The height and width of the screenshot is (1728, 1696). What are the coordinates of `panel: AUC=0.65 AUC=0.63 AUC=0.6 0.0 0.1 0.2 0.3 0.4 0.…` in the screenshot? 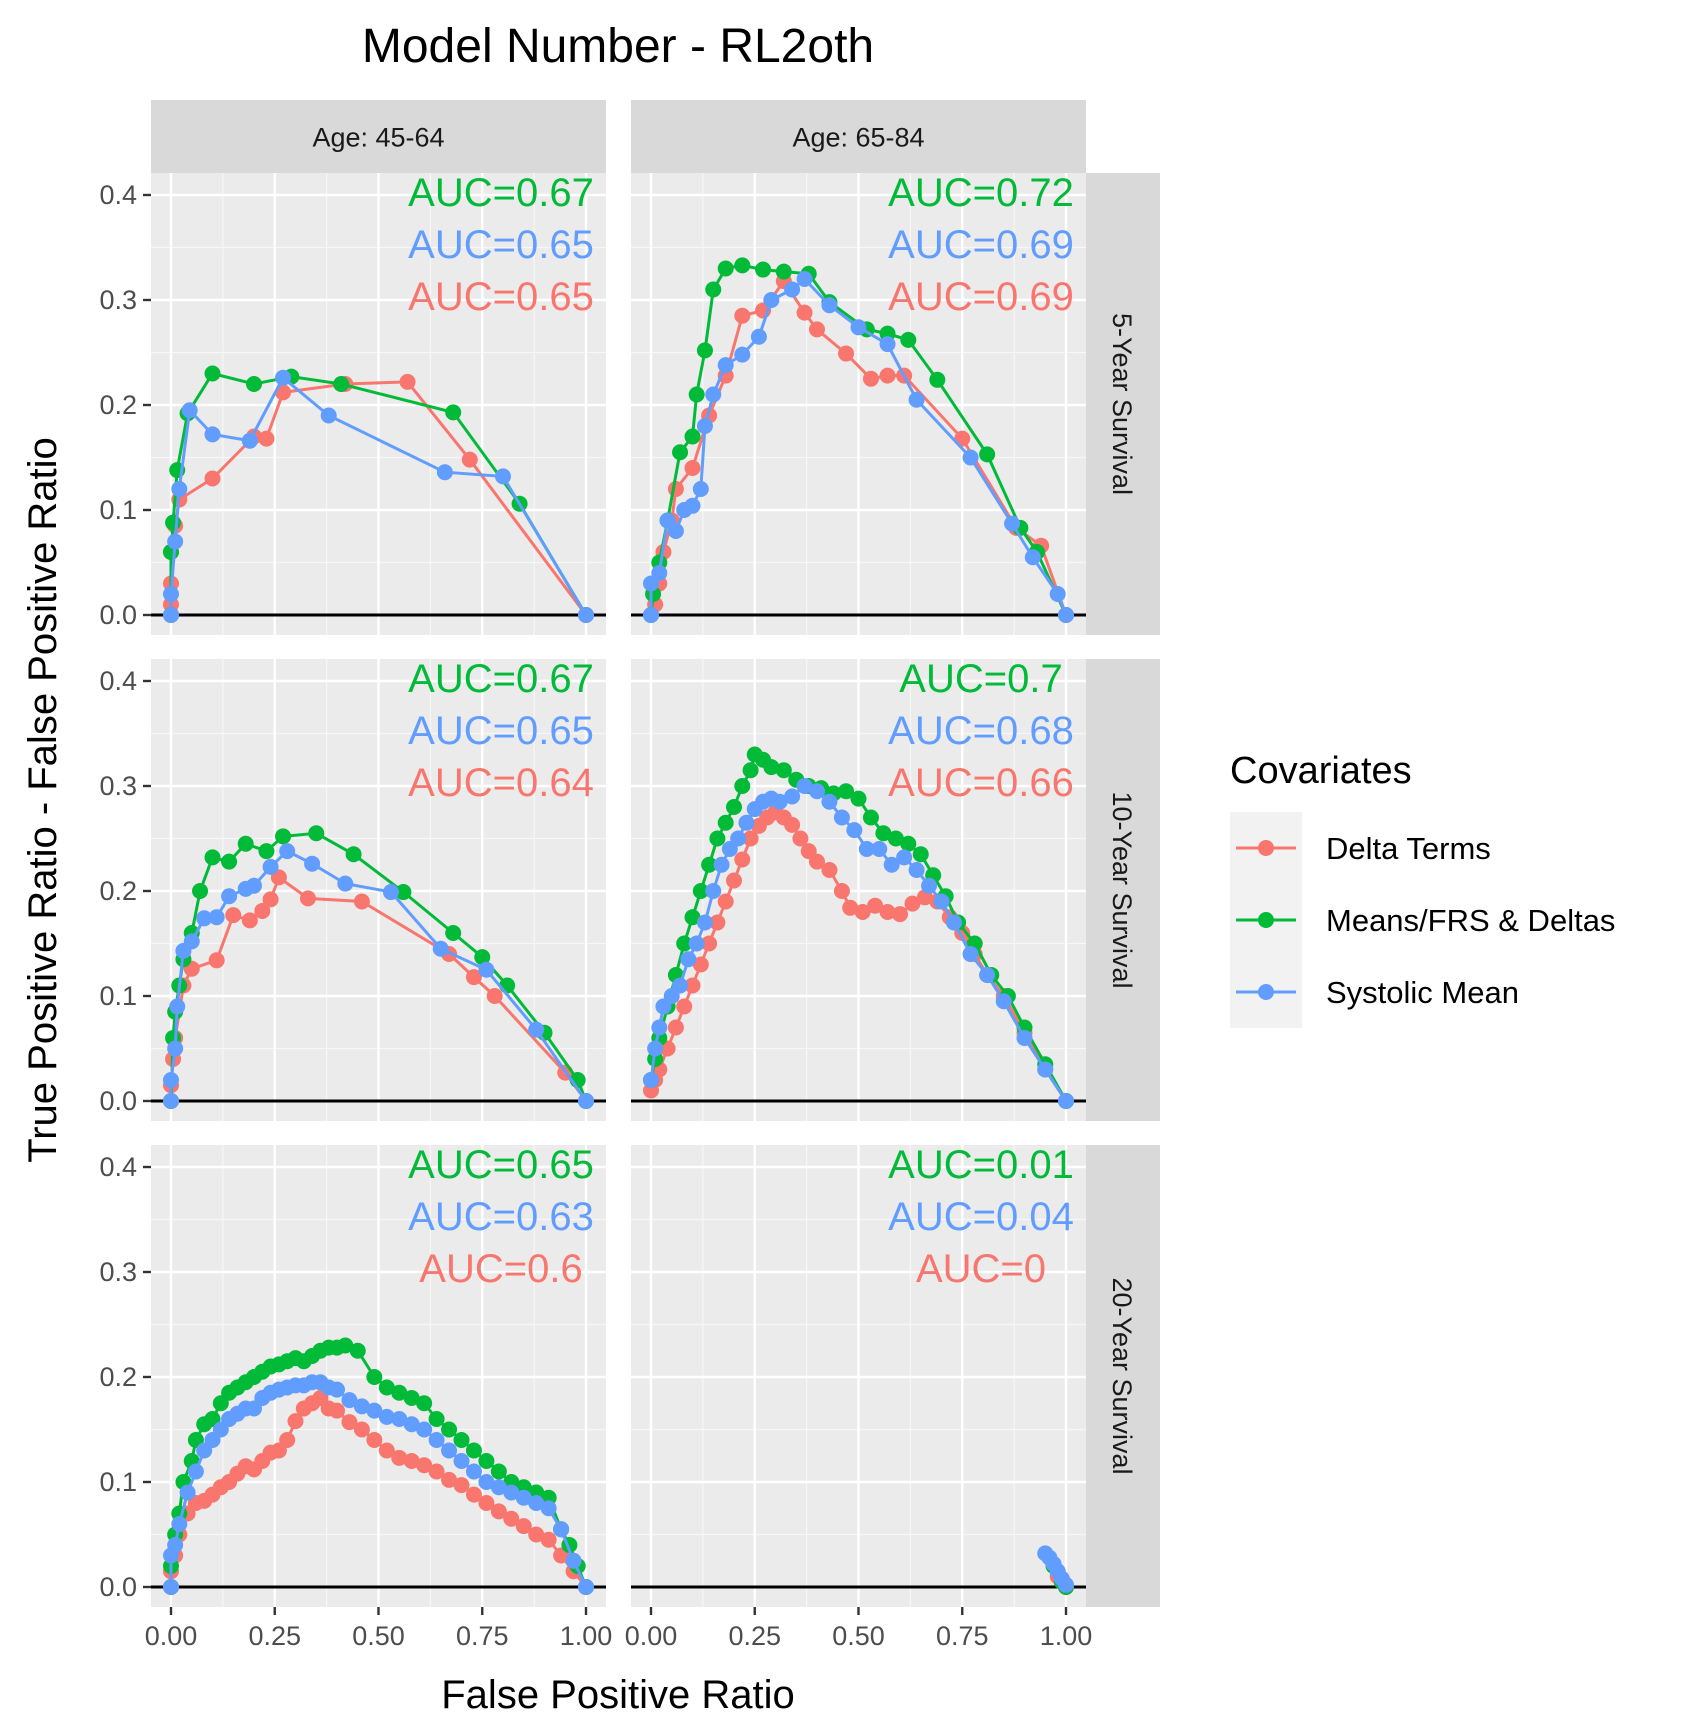 It's located at (355, 1397).